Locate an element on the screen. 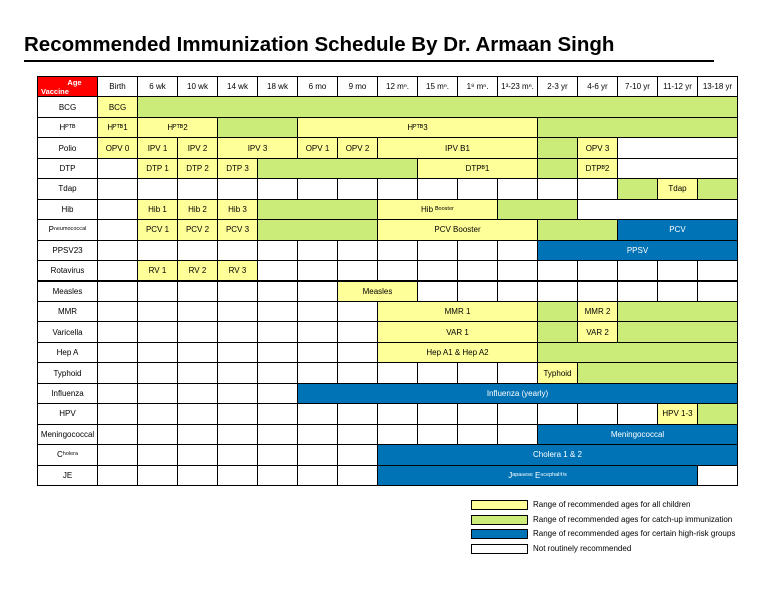  title-underline is located at coordinates (369, 61).